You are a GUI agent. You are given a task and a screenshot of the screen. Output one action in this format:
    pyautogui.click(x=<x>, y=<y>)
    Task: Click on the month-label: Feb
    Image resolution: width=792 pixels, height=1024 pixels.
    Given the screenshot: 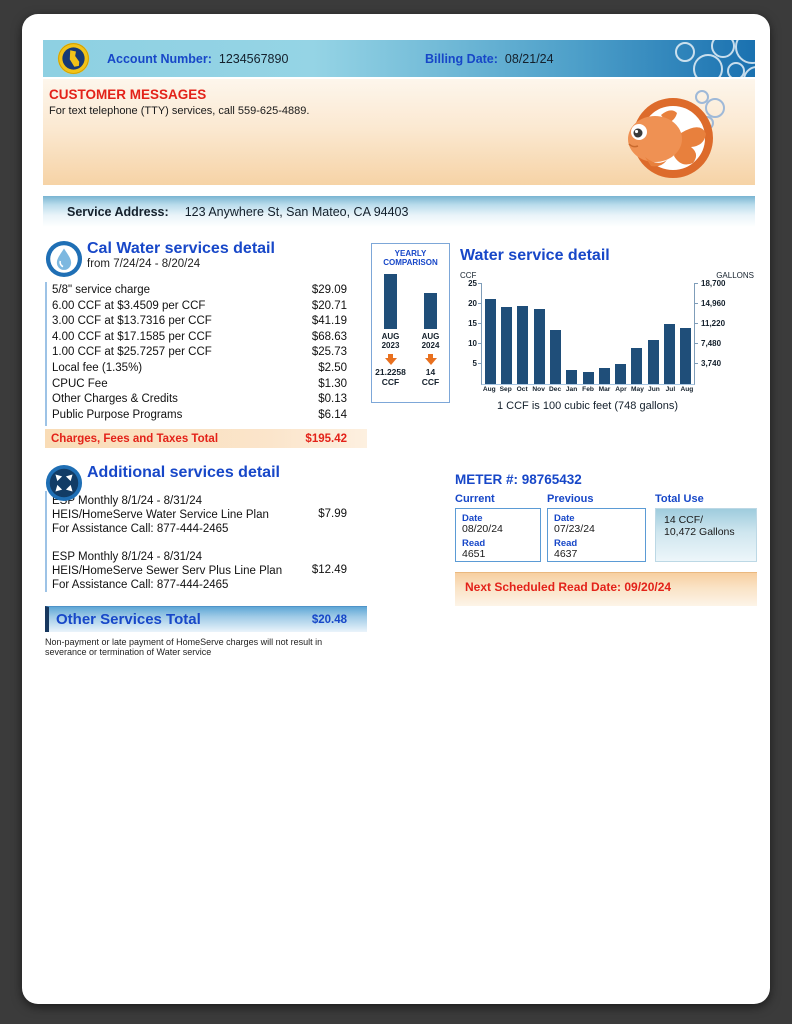 What is the action you would take?
    pyautogui.click(x=588, y=389)
    